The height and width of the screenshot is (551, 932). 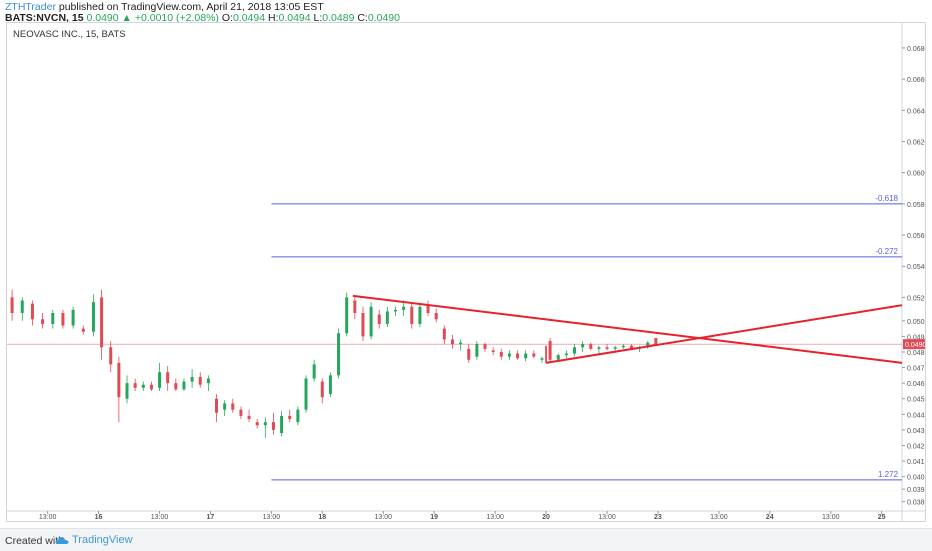 What do you see at coordinates (383, 18) in the screenshot?
I see `close-value: 0.0490` at bounding box center [383, 18].